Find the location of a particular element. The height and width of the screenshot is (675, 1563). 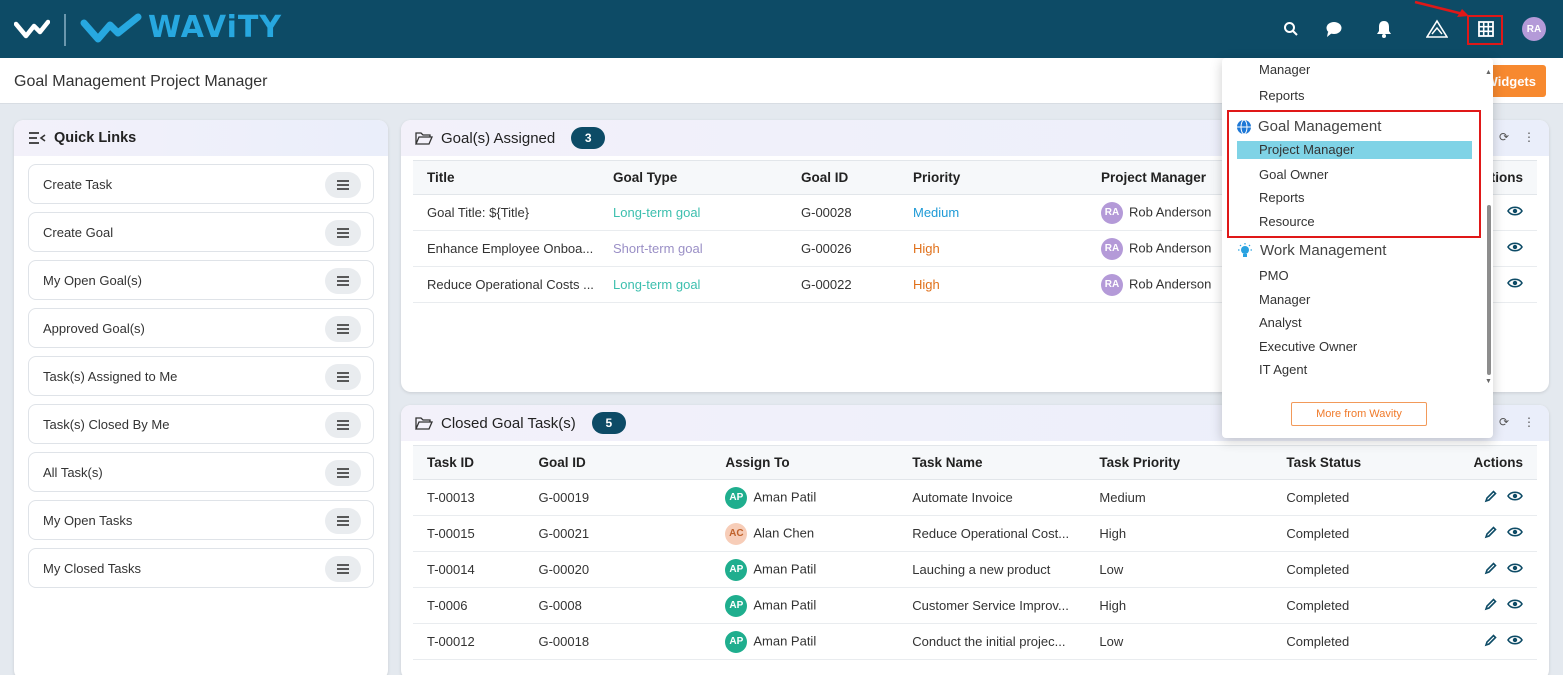

wavity-logo: WAViTY is located at coordinates (181, 27).